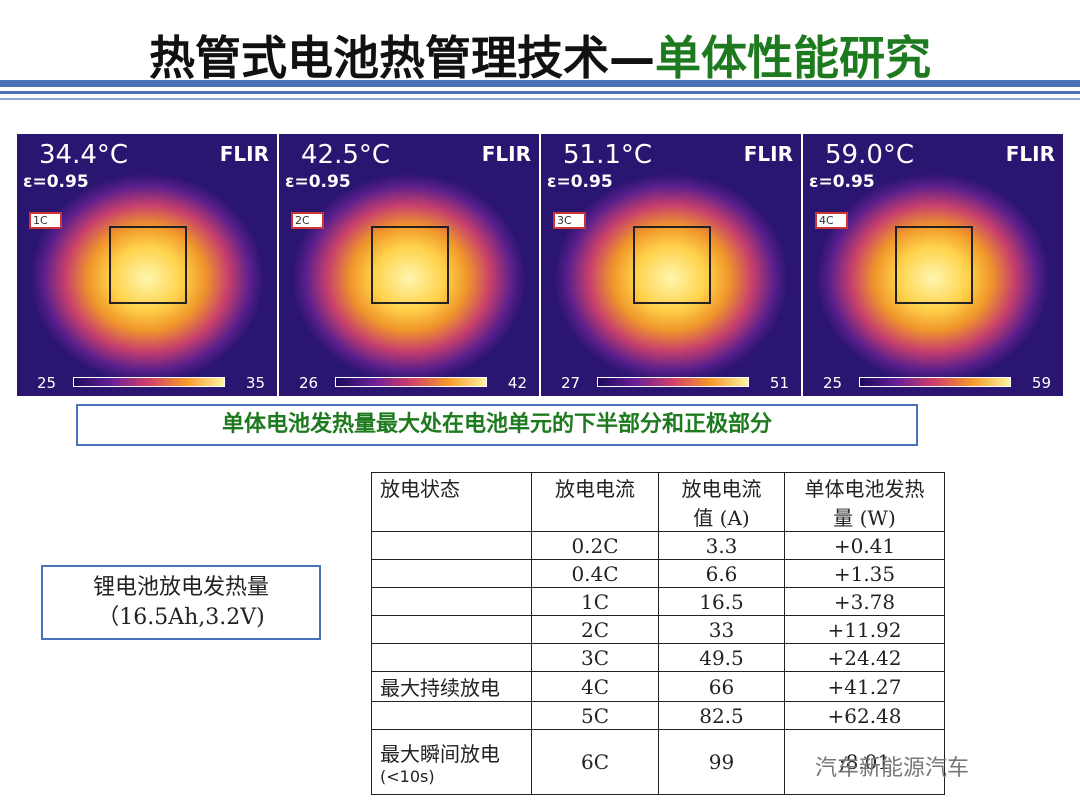 Image resolution: width=1080 pixels, height=810 pixels. I want to click on header-cell: 放电电流值 (A), so click(721, 502).